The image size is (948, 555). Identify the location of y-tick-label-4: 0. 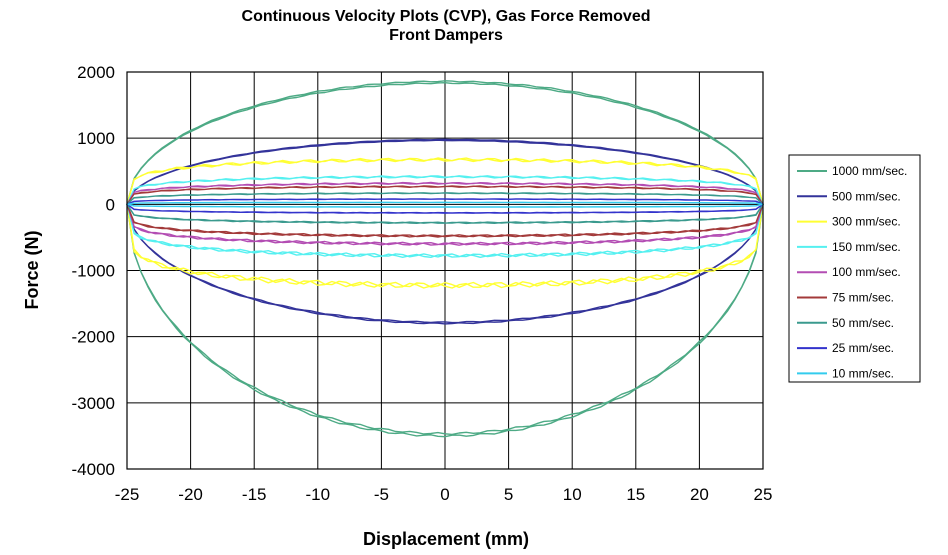
(110, 204).